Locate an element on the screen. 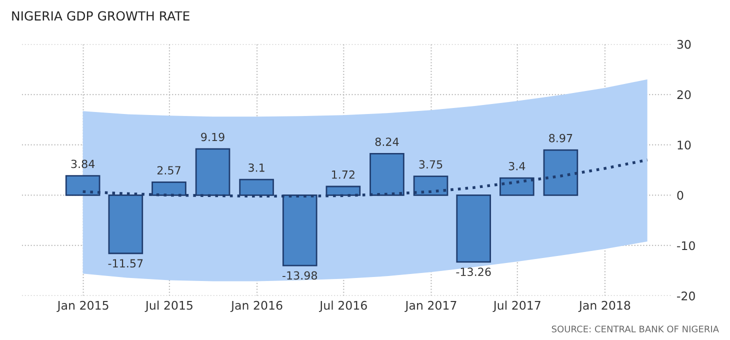  data-label: 3.75 is located at coordinates (430, 164).